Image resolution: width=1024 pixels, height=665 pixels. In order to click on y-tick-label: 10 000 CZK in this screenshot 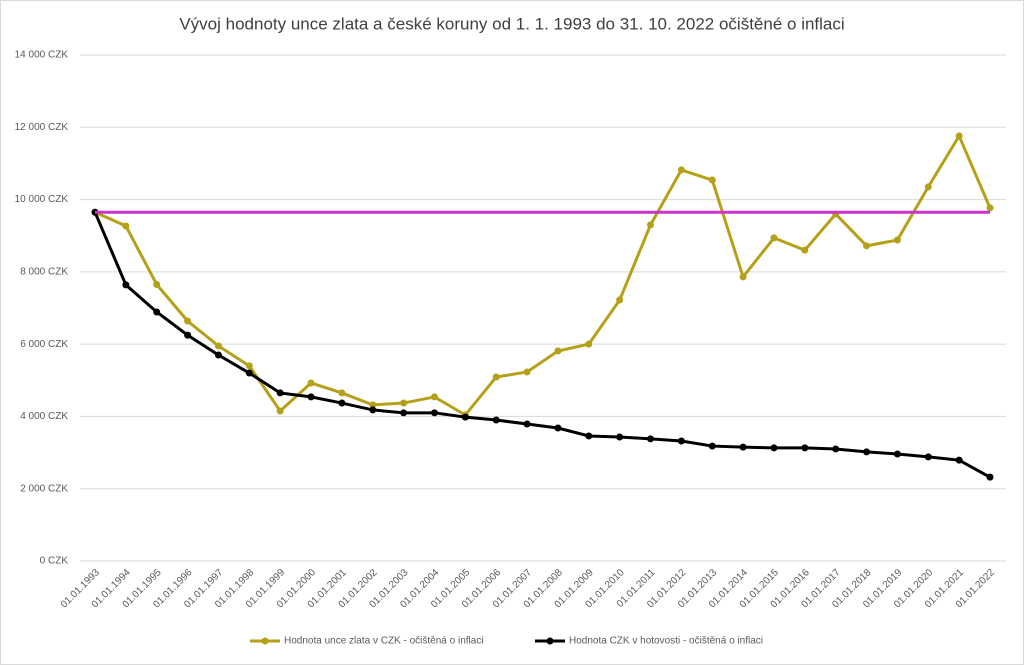, I will do `click(42, 199)`.